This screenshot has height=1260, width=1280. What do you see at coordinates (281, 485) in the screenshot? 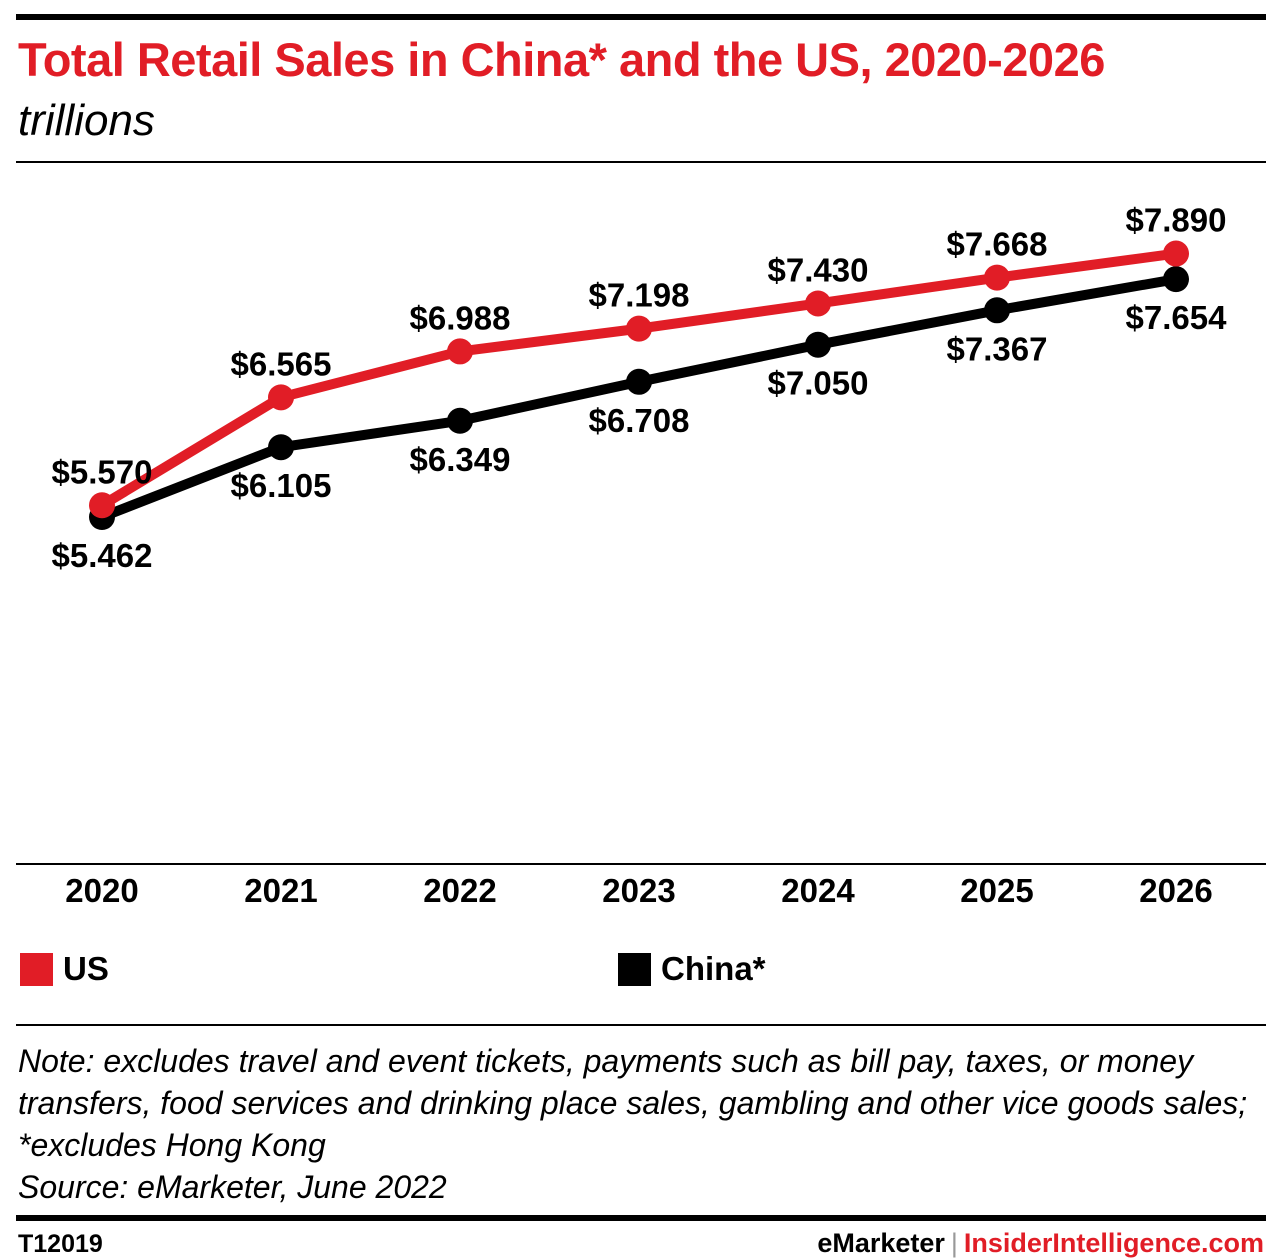
I see `data-label-china-2021: $6.105` at bounding box center [281, 485].